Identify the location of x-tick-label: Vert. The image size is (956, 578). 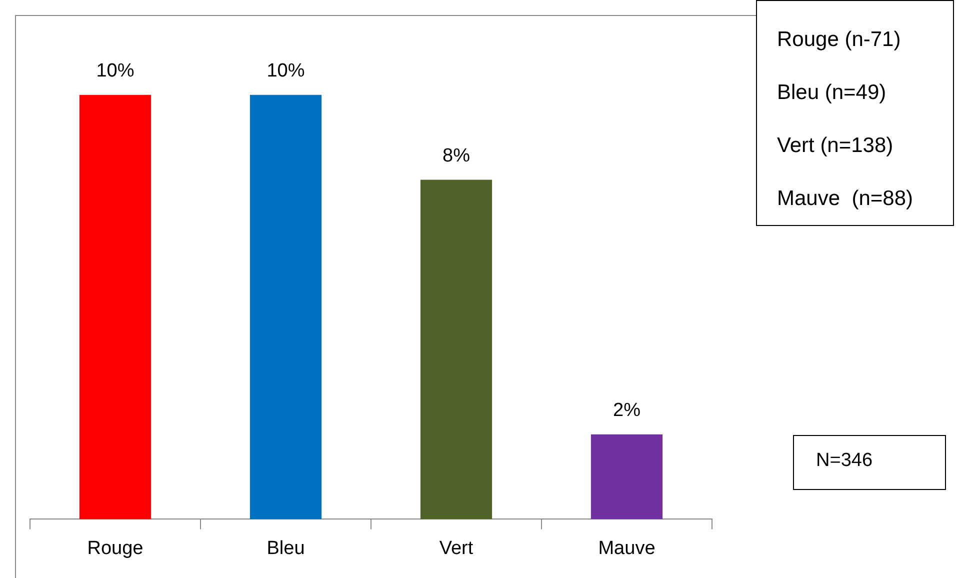
(456, 548).